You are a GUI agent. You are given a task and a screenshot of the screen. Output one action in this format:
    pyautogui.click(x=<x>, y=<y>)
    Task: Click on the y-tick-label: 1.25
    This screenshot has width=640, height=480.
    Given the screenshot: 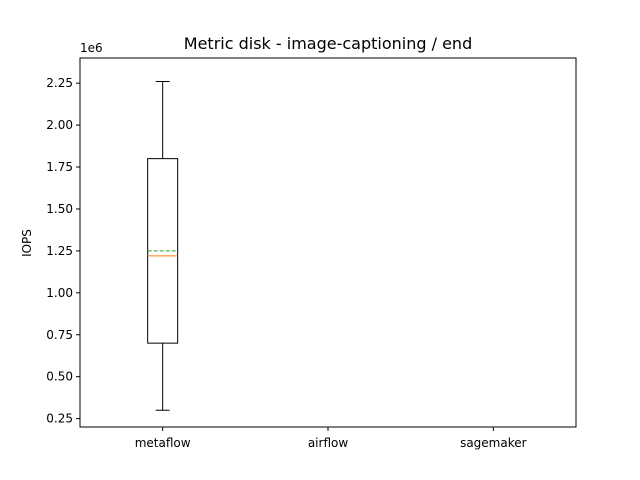 What is the action you would take?
    pyautogui.click(x=59, y=251)
    